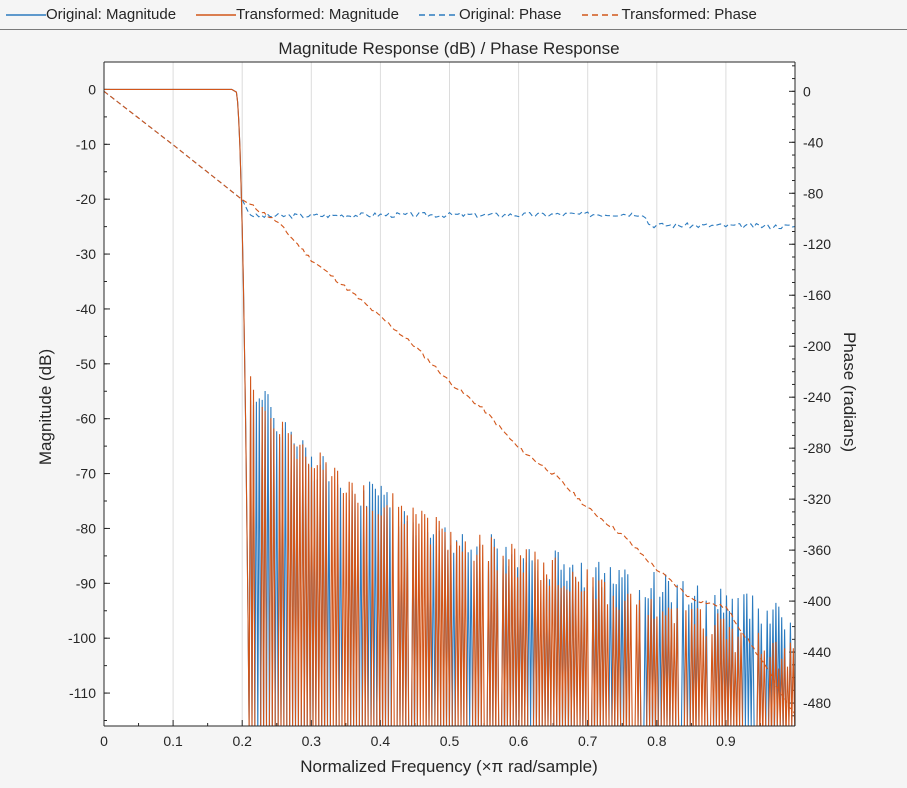 Image resolution: width=907 pixels, height=788 pixels. I want to click on x-axis-label: Normalized Frequency (×π rad/sample), so click(449, 766).